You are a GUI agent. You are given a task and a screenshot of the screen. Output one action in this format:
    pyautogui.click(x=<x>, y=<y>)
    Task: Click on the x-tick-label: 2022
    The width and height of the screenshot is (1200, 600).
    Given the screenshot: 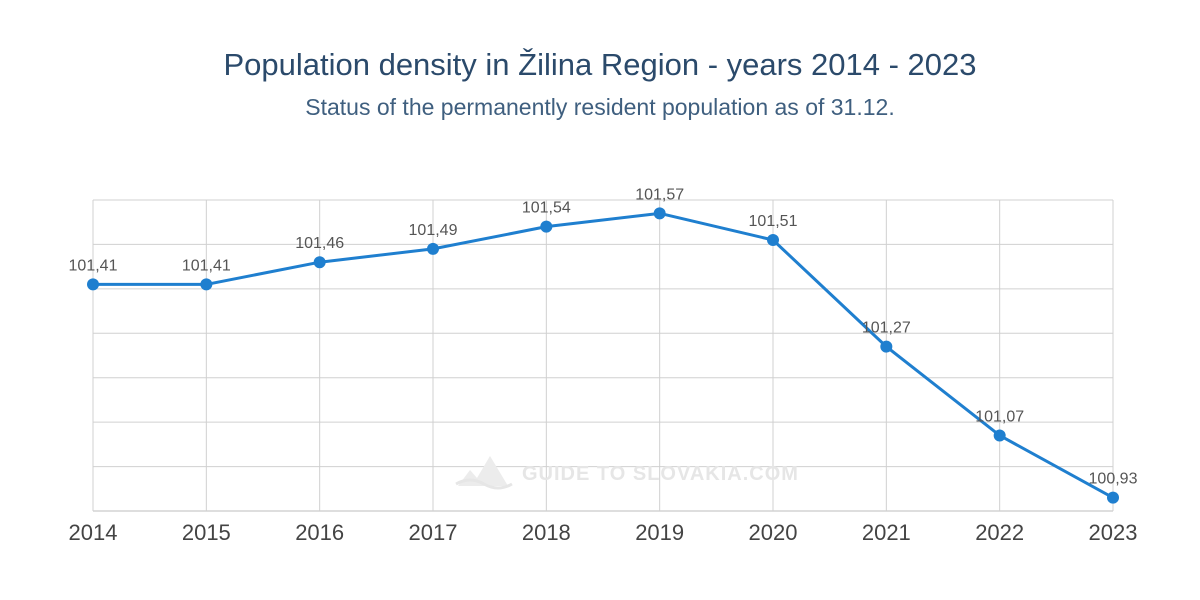 What is the action you would take?
    pyautogui.click(x=999, y=532)
    